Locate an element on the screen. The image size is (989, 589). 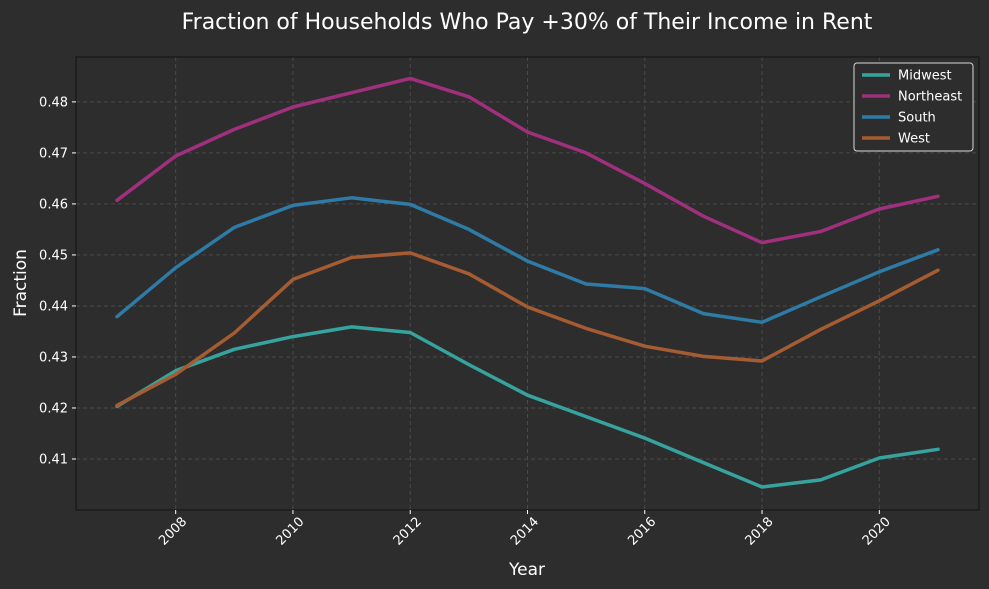
legend-label-south: South is located at coordinates (917, 118).